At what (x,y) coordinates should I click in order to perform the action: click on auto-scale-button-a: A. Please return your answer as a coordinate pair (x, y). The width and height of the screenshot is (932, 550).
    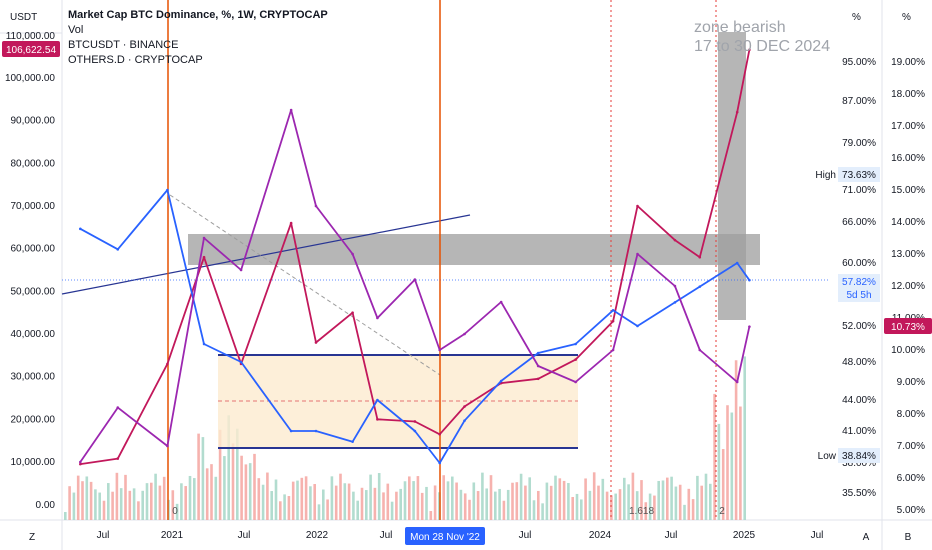
    Looking at the image, I should click on (866, 537).